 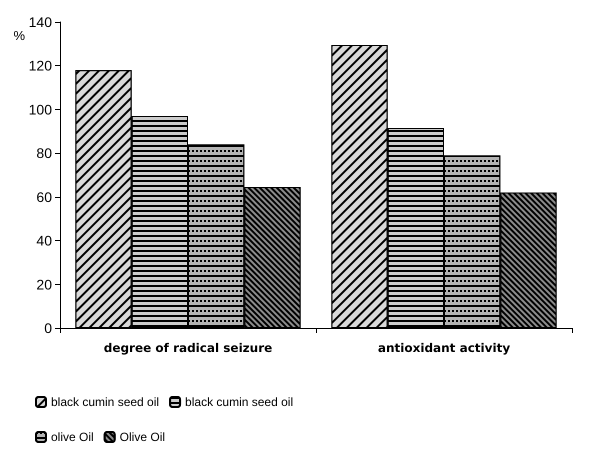 What do you see at coordinates (44, 196) in the screenshot?
I see `y-tick-label: 60` at bounding box center [44, 196].